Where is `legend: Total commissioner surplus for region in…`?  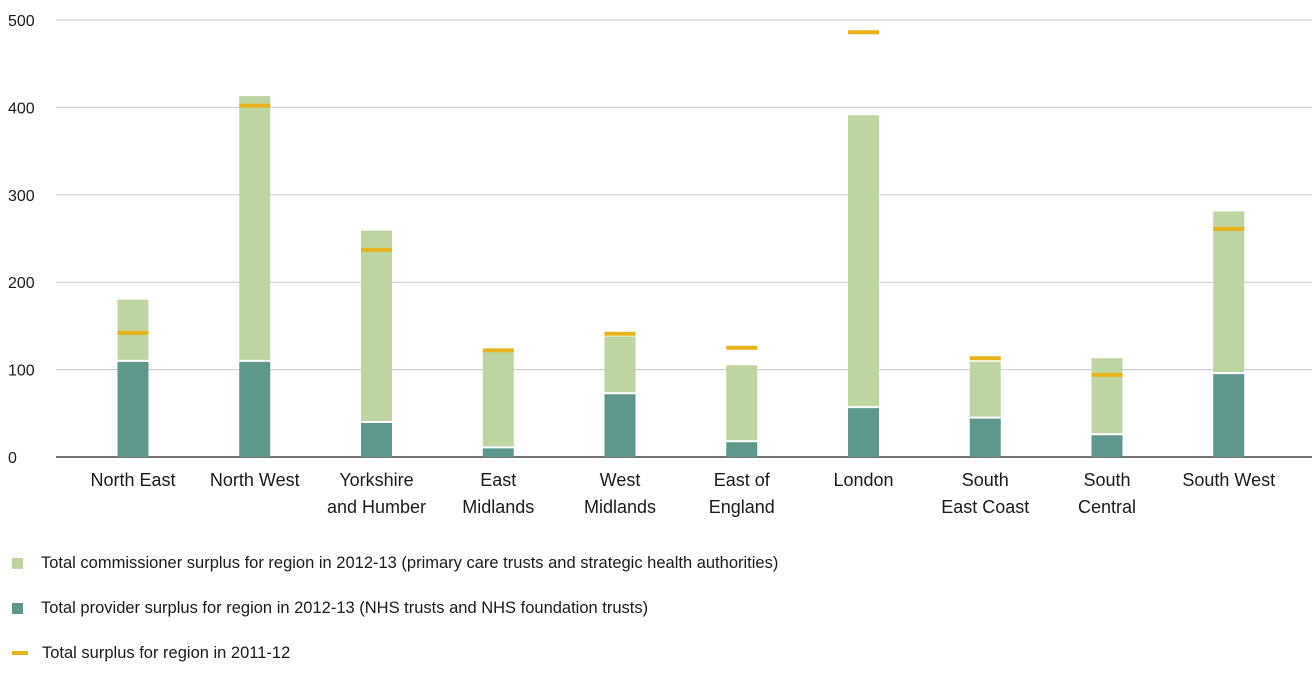 legend: Total commissioner surplus for region in… is located at coordinates (395, 619).